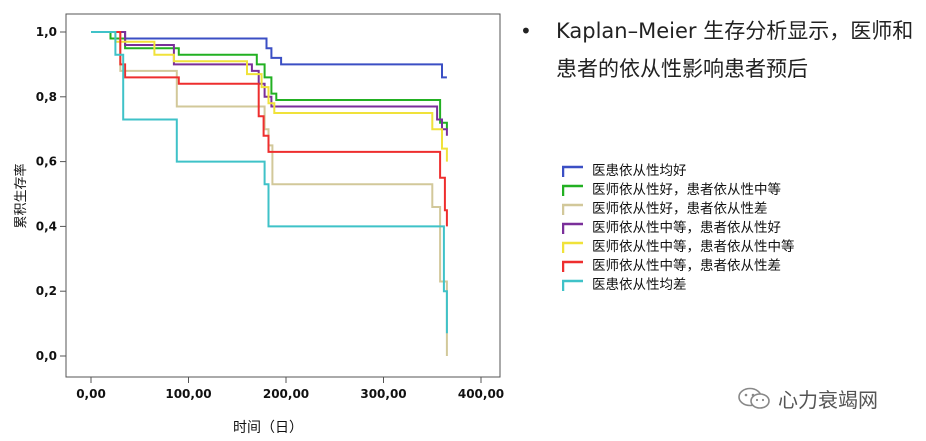  Describe the element at coordinates (735, 50) in the screenshot. I see `summary-text: Kaplan–Meier 生存分析显示，医师和患者的依从性影响患者预后` at that location.